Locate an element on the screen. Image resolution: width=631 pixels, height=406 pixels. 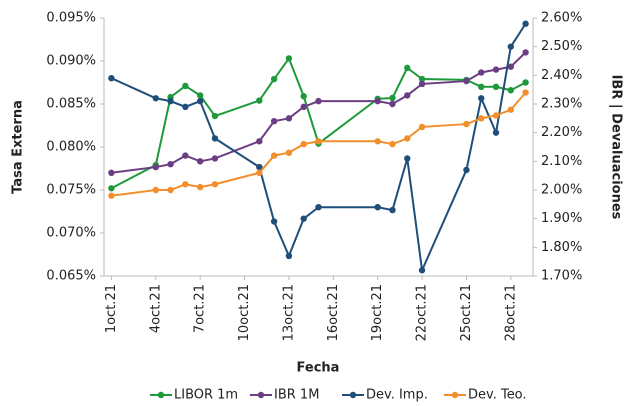
y-axis-title: Tasa Externa is located at coordinates (18, 147).